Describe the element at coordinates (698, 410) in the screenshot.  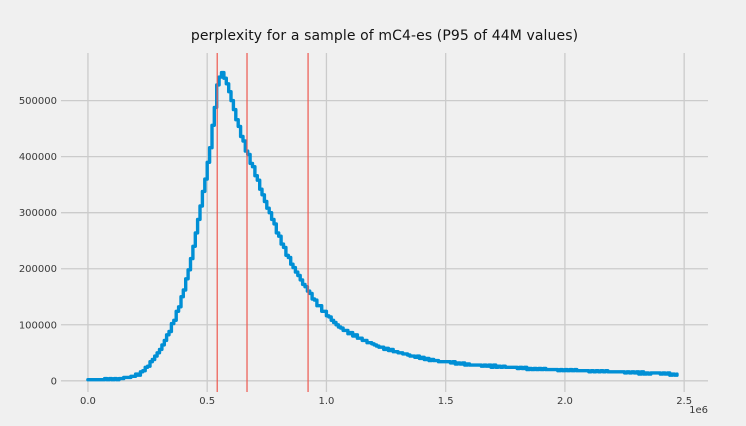
I see `x-axis-offset-label: 1e6` at that location.